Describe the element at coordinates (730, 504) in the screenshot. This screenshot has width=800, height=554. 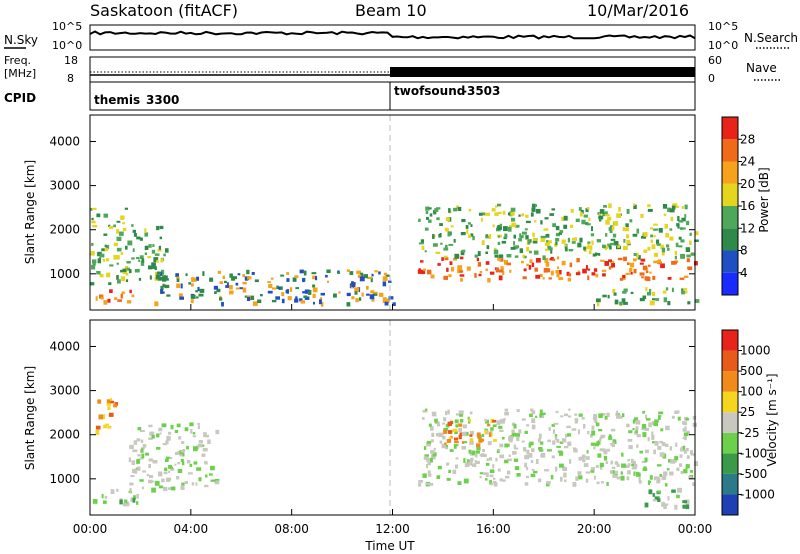
I see `velocity-colorbar-swatch` at that location.